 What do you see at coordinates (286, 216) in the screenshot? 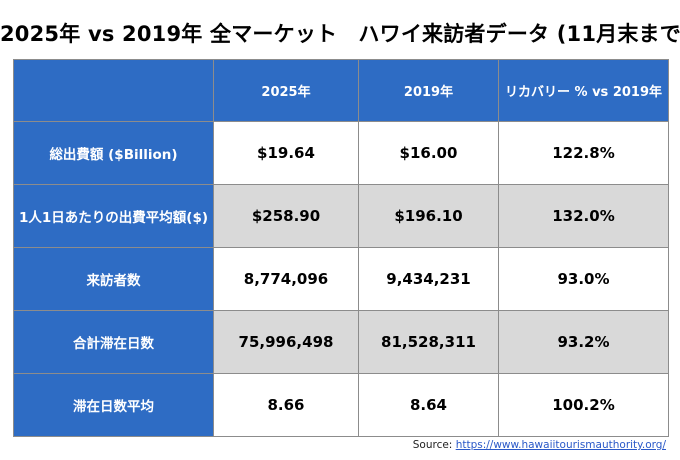
I see `cell-2025: $258.90` at bounding box center [286, 216].